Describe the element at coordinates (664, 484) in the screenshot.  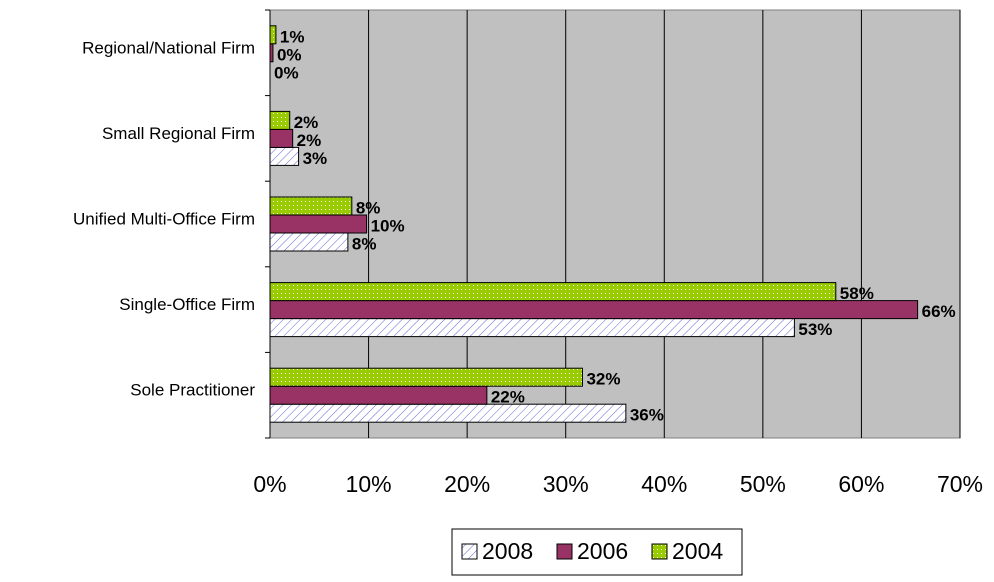
I see `x-tick-label: 40%` at that location.